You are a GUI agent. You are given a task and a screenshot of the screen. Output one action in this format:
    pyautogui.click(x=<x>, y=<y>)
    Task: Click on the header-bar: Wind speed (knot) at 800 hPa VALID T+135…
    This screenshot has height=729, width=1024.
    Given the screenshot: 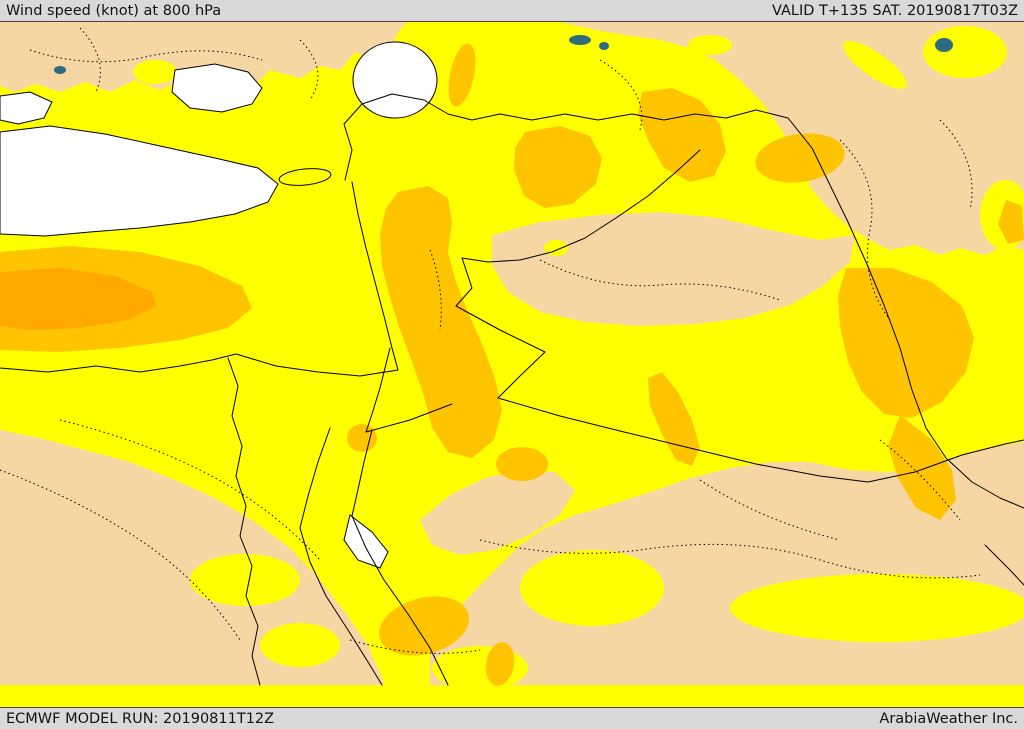 What is the action you would take?
    pyautogui.click(x=512, y=11)
    